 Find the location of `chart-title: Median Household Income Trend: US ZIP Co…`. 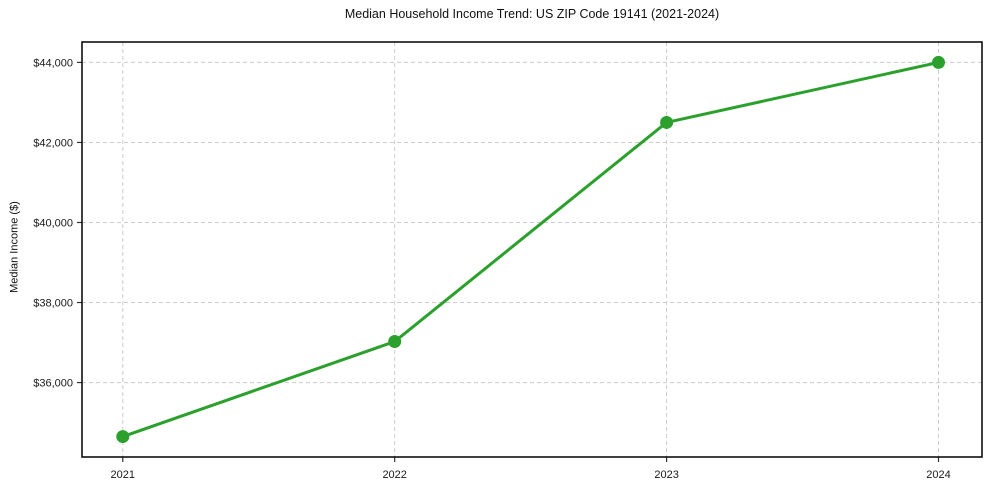

chart-title: Median Household Income Trend: US ZIP Co… is located at coordinates (532, 14).